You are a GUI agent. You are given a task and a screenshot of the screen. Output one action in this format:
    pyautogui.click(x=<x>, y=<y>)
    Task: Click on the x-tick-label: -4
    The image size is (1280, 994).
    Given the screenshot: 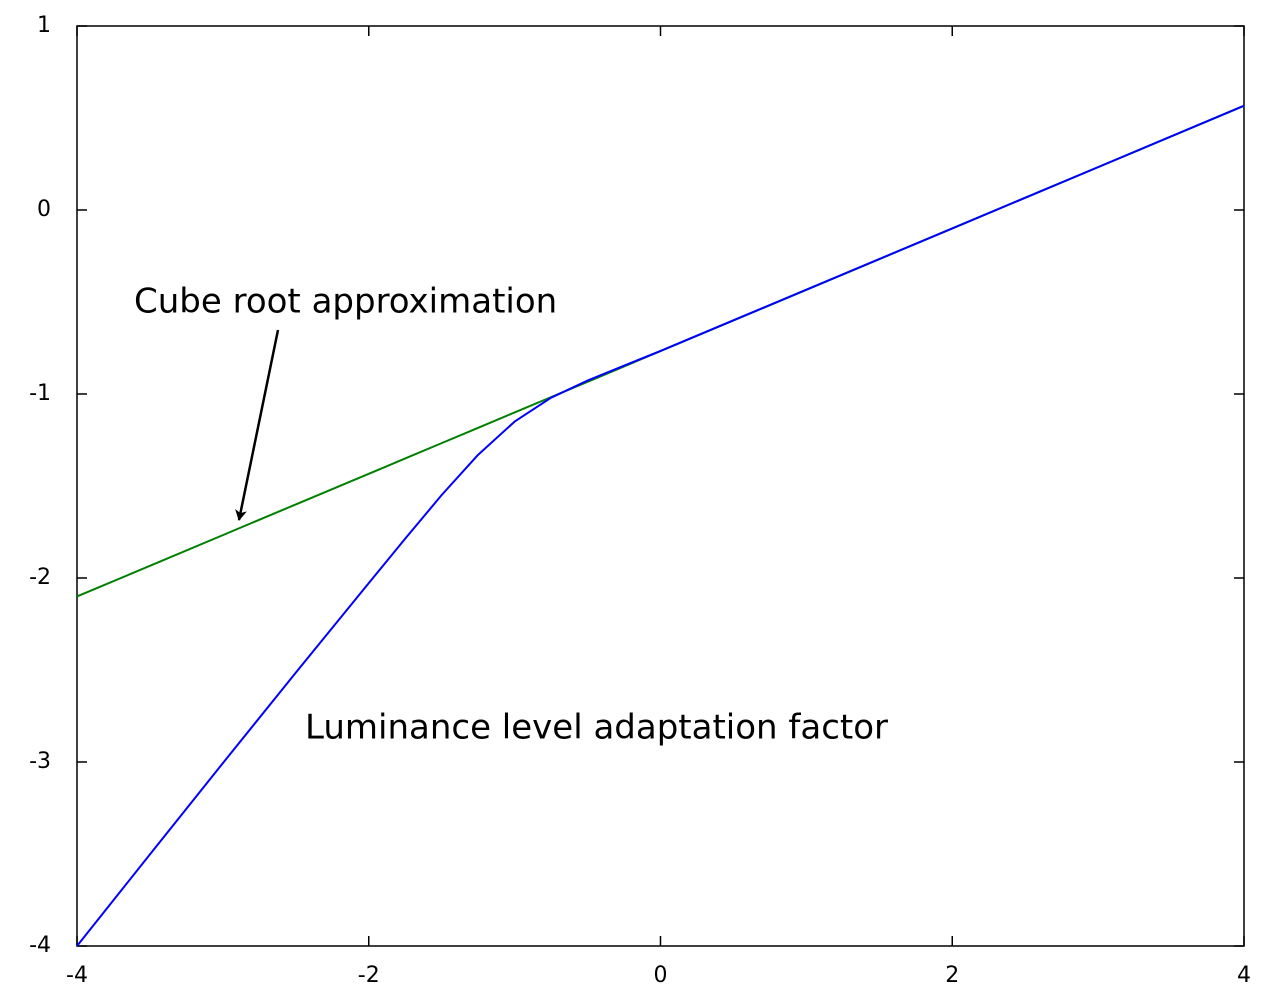 What is the action you would take?
    pyautogui.click(x=77, y=975)
    